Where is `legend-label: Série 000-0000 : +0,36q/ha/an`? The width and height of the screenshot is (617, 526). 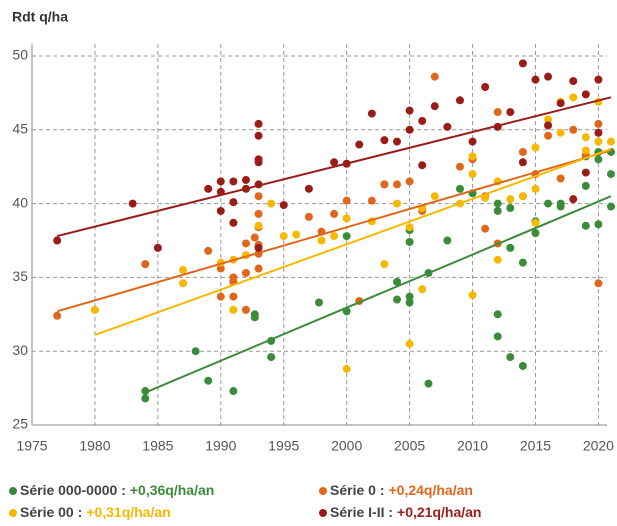
legend-label: Série 000-0000 : +0,36q/ha/an is located at coordinates (117, 490).